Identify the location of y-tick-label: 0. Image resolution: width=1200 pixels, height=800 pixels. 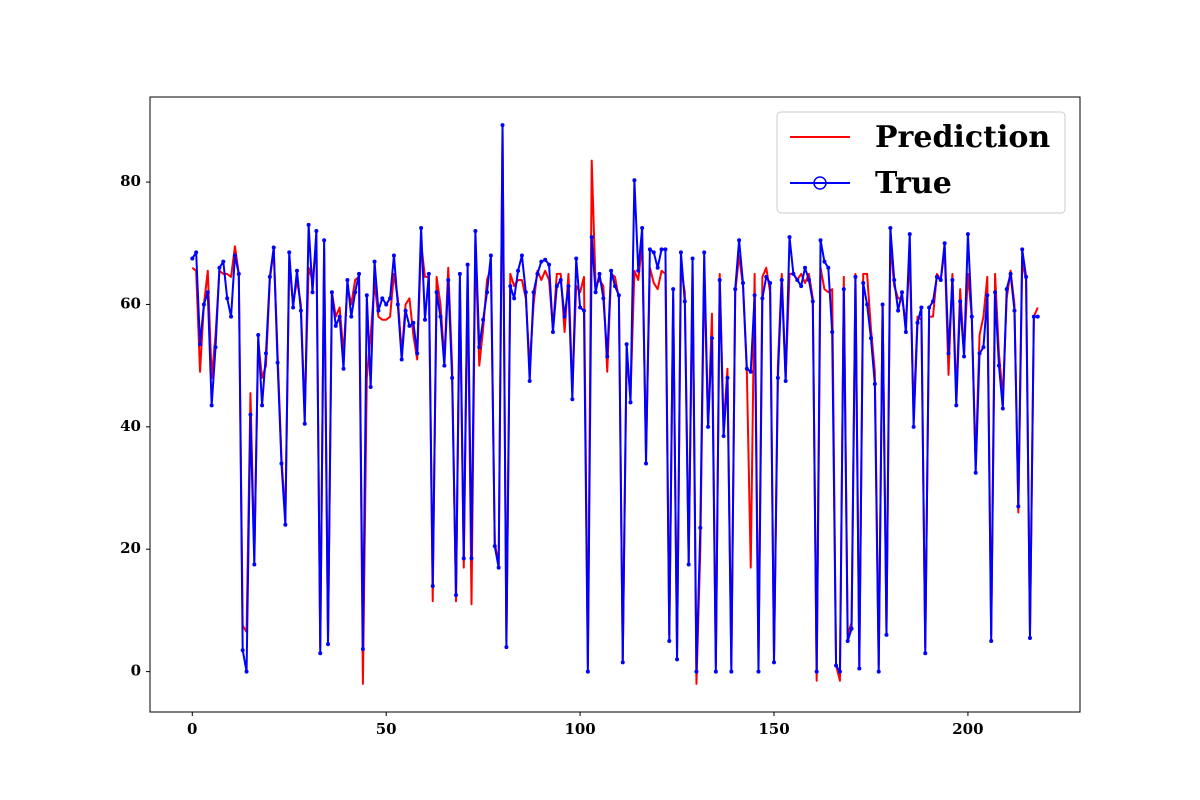
(136, 671).